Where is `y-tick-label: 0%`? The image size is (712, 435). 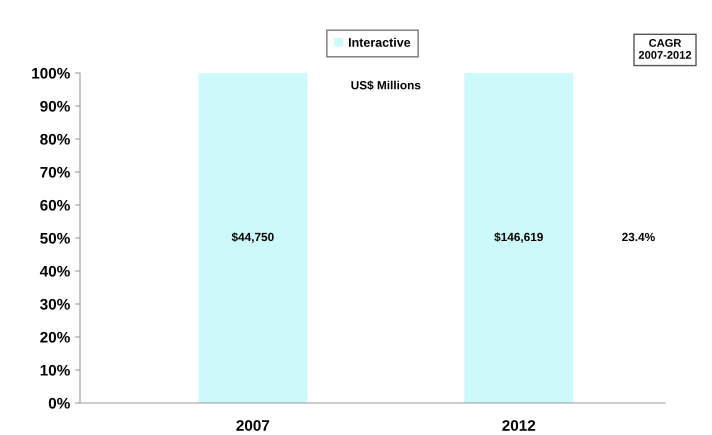
y-tick-label: 0% is located at coordinates (59, 403).